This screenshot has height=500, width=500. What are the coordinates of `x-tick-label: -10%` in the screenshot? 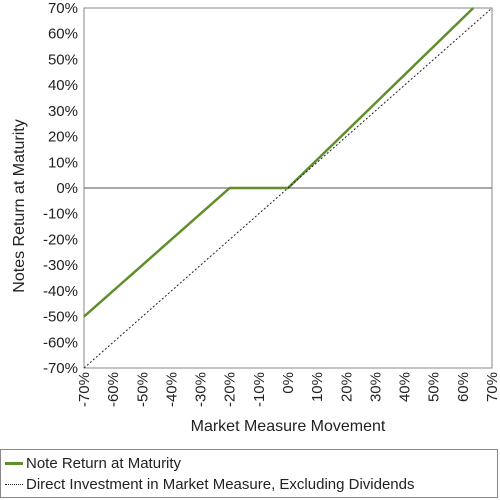 It's located at (259, 389).